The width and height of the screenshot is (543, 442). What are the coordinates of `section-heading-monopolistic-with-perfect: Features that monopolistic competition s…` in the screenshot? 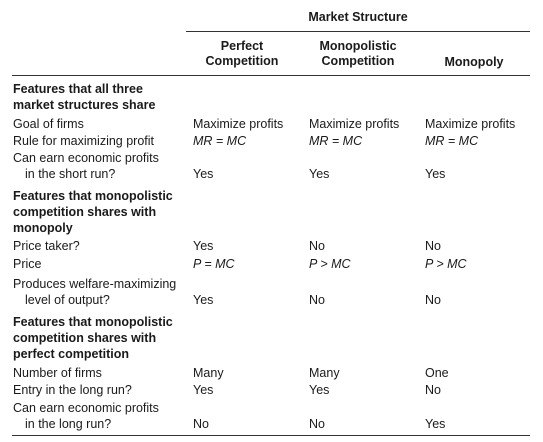 It's located at (93, 338).